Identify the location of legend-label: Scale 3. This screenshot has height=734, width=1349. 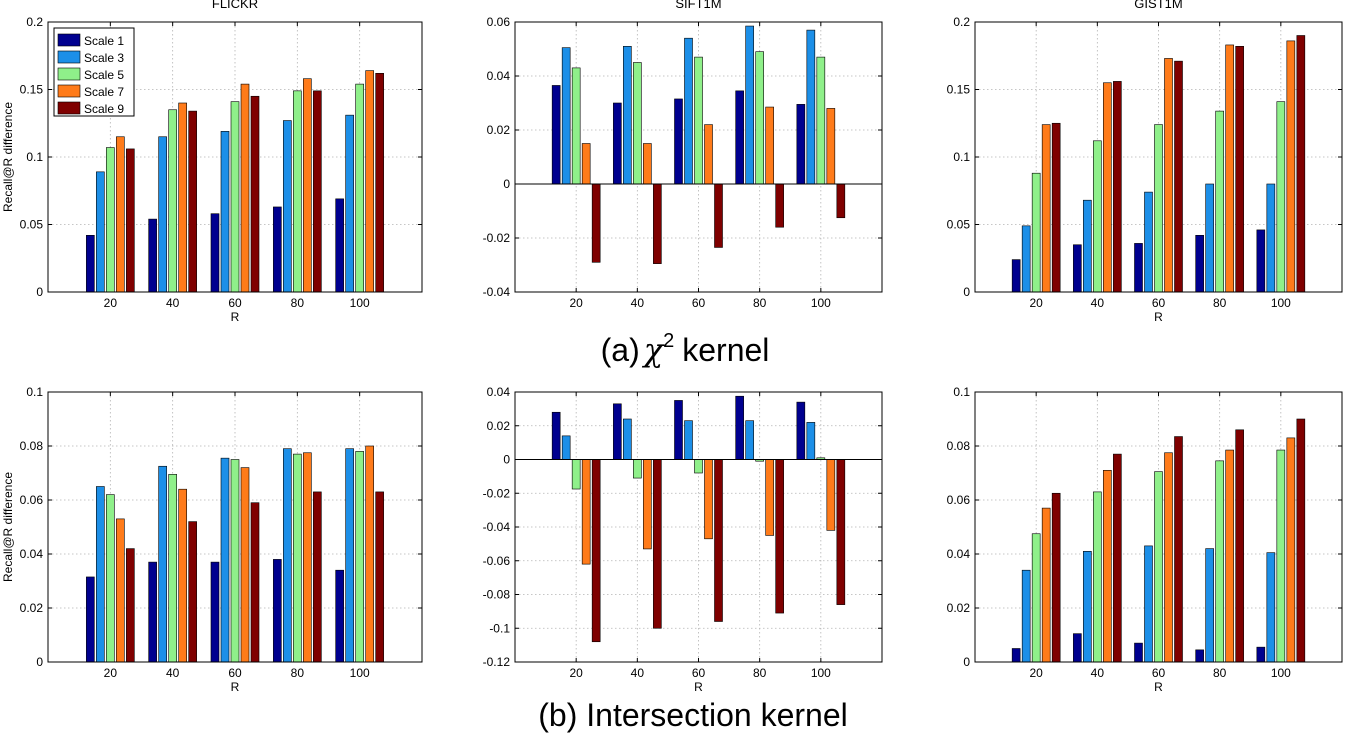
(104, 58).